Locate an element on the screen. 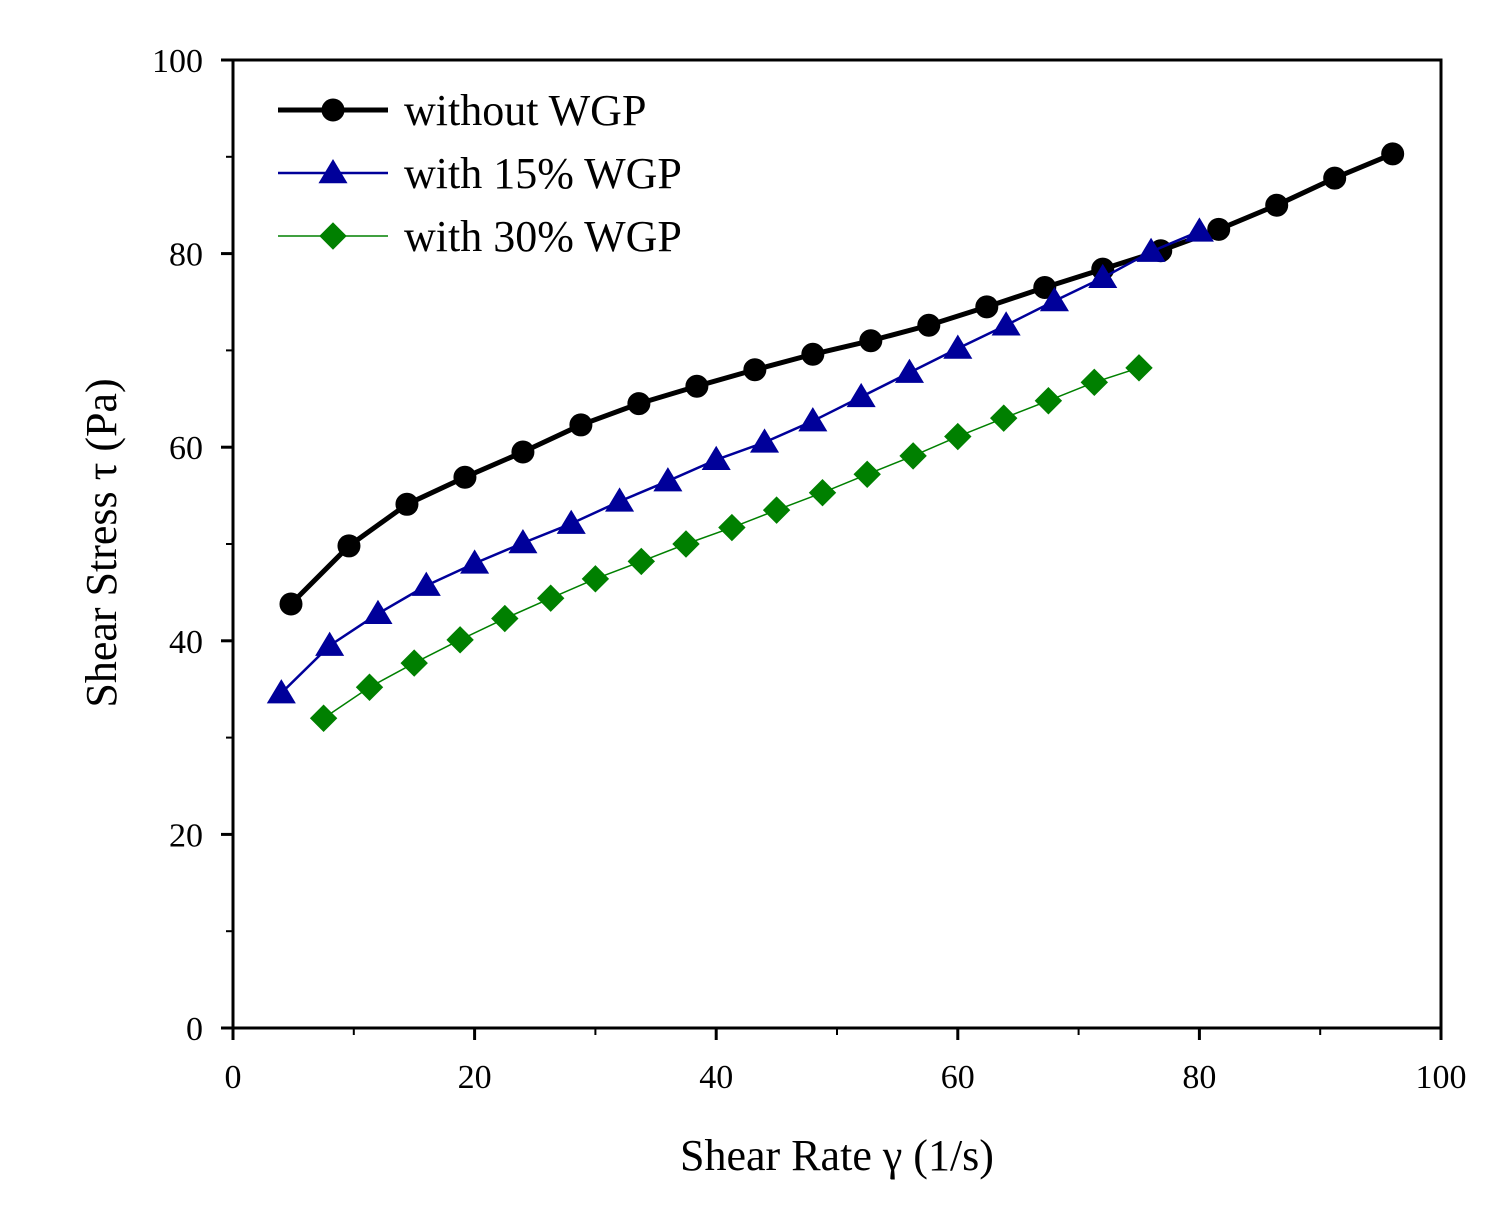 Image resolution: width=1506 pixels, height=1211 pixels. y-tick-label: 0 is located at coordinates (194, 1029).